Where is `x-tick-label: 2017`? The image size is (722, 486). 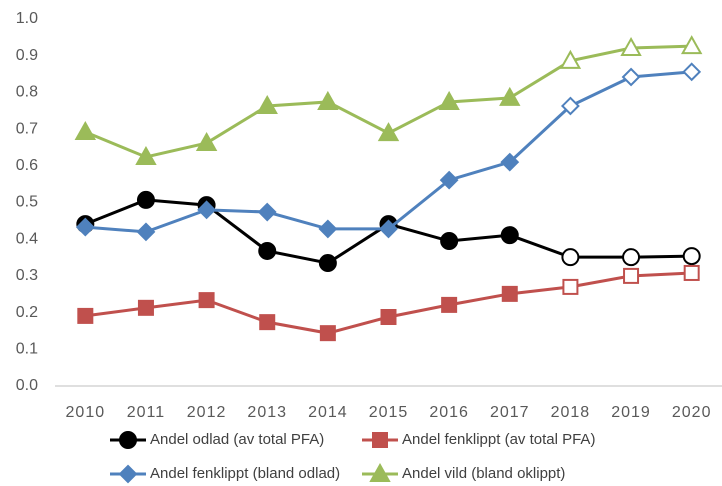
x-tick-label: 2017 is located at coordinates (510, 412).